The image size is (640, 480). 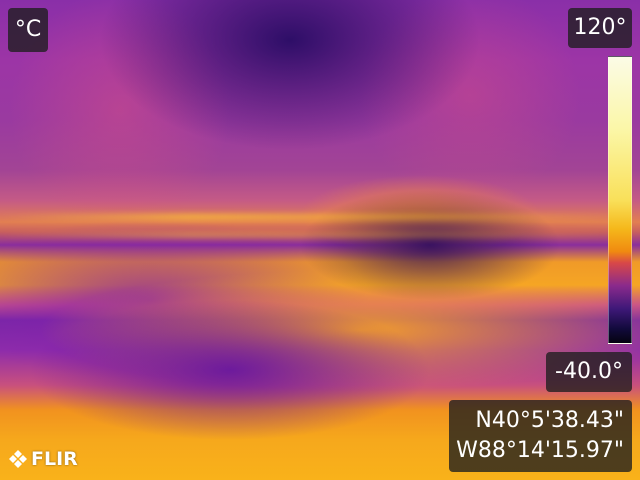 I want to click on brand-logo: FLIR, so click(x=43, y=459).